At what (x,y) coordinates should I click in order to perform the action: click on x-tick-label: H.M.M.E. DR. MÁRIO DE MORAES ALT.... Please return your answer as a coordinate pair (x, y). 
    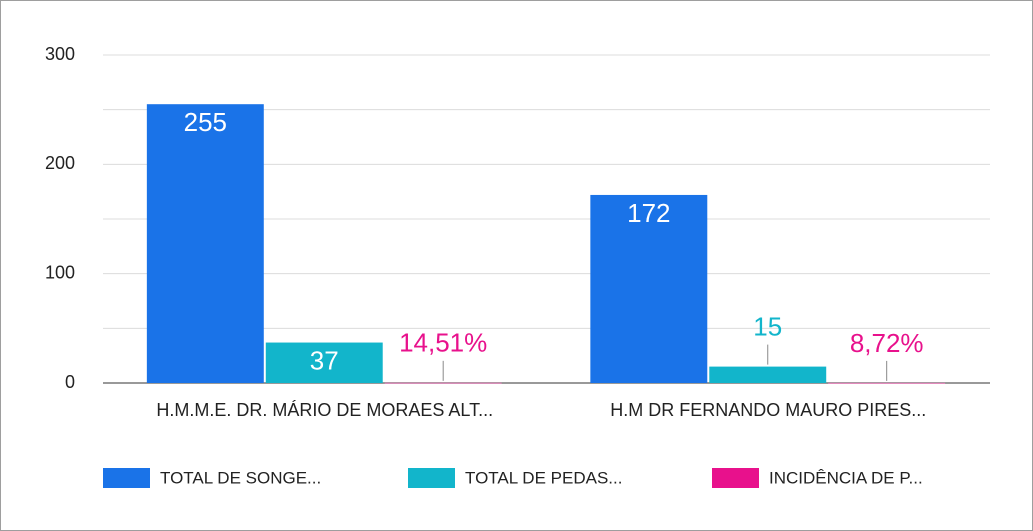
    Looking at the image, I should click on (324, 410).